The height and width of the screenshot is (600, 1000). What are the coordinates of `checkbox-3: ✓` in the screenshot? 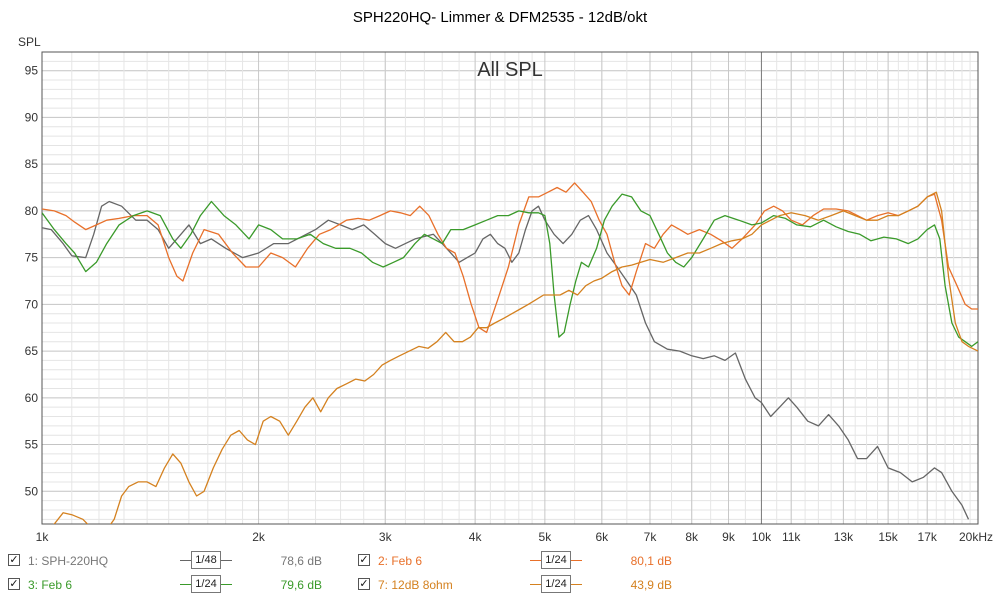 It's located at (14, 584).